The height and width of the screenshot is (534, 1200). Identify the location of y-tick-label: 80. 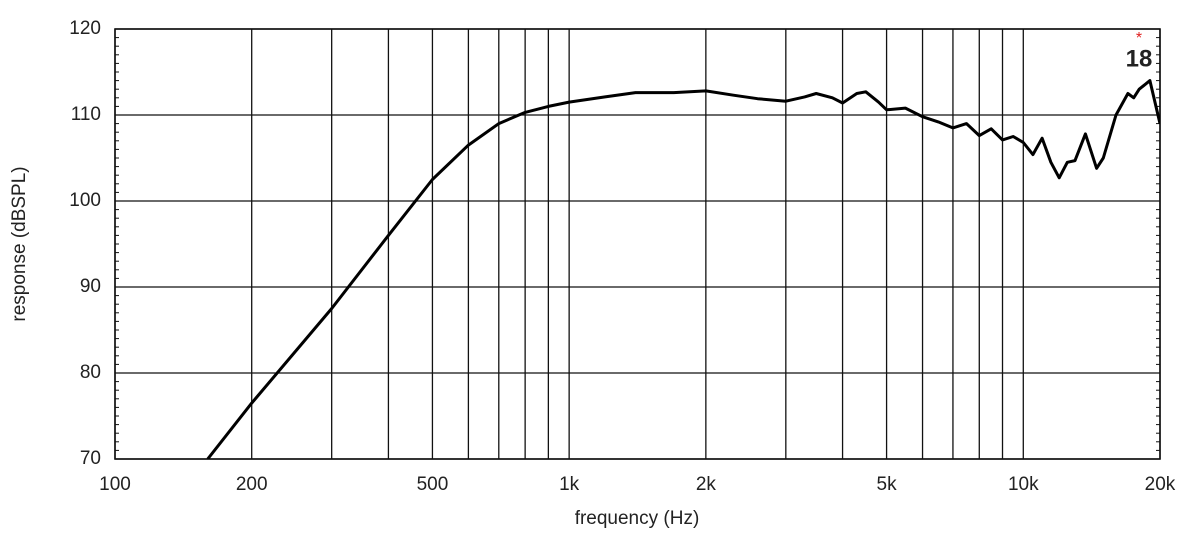
(90, 372).